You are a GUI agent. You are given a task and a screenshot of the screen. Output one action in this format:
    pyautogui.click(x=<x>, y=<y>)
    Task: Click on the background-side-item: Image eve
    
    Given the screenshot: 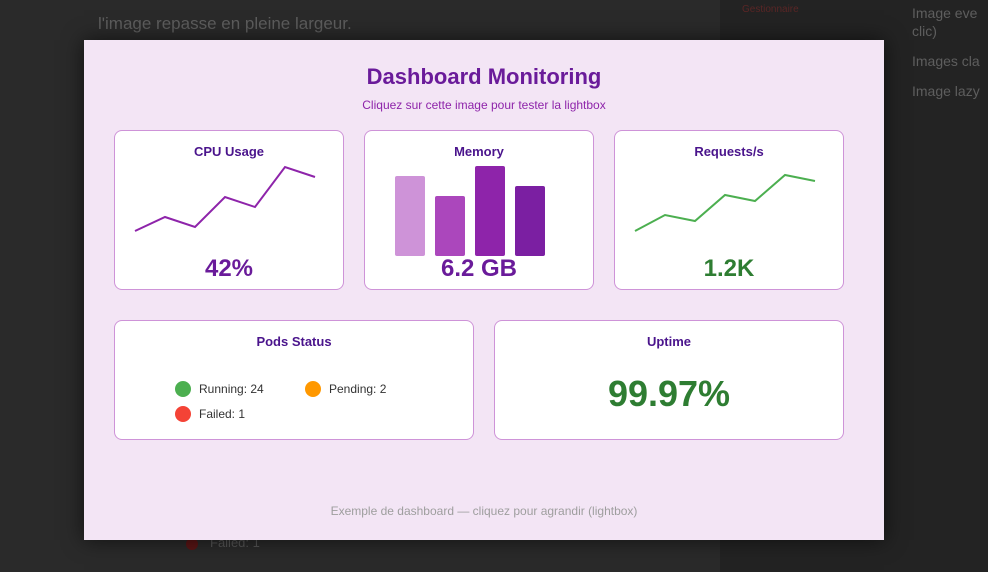 What is the action you would take?
    pyautogui.click(x=945, y=13)
    